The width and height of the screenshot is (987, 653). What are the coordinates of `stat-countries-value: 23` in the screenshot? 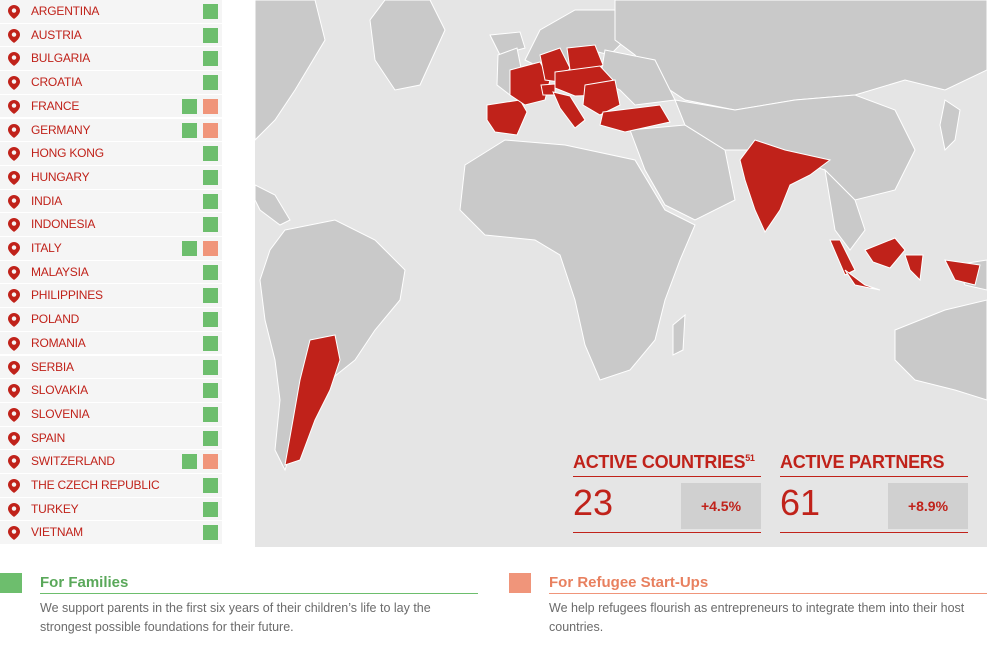 It's located at (593, 502).